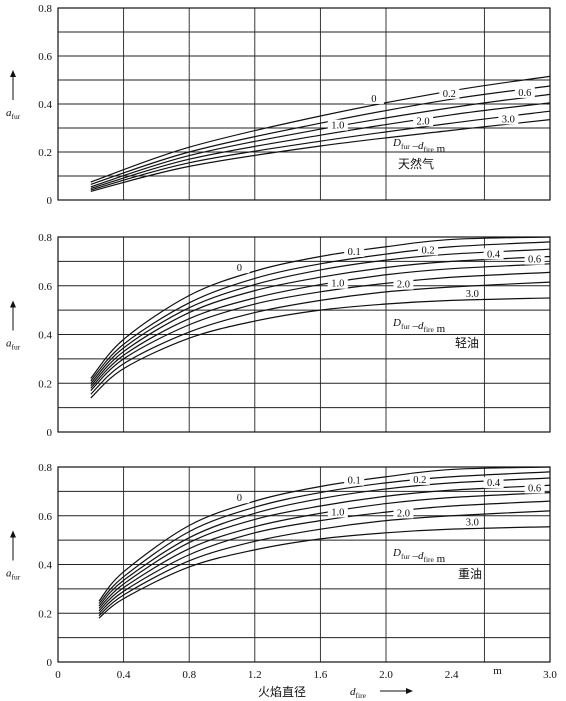 The height and width of the screenshot is (701, 566). Describe the element at coordinates (467, 343) in the screenshot. I see `fuel-name-label: 轻油` at that location.